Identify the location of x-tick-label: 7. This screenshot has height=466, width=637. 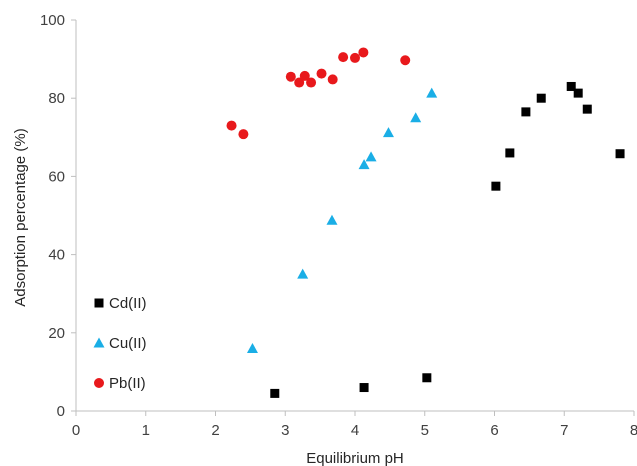
(564, 430).